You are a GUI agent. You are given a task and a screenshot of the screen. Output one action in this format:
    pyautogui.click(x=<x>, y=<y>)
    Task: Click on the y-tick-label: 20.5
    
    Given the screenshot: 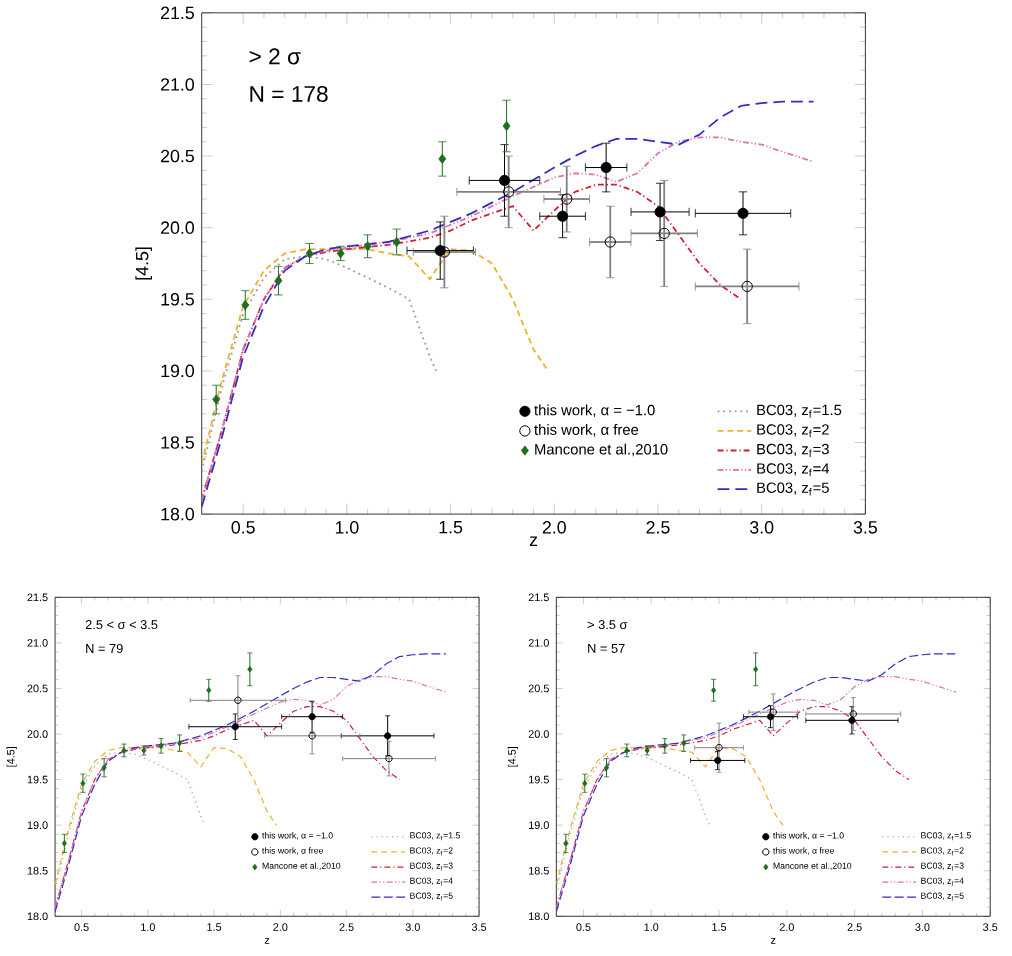 What is the action you would take?
    pyautogui.click(x=177, y=156)
    